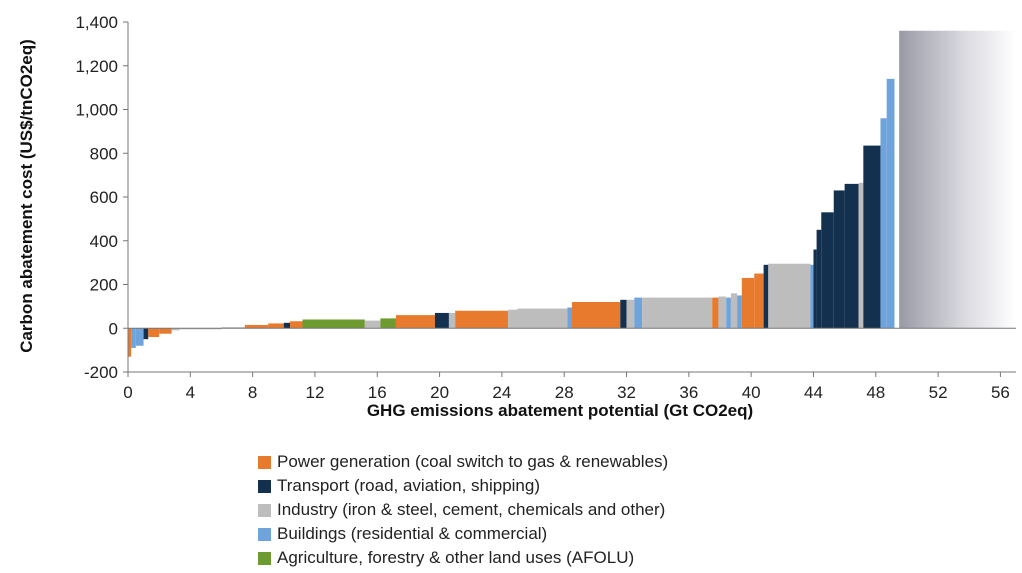 The height and width of the screenshot is (573, 1022). I want to click on y-tick-label: -200, so click(101, 372).